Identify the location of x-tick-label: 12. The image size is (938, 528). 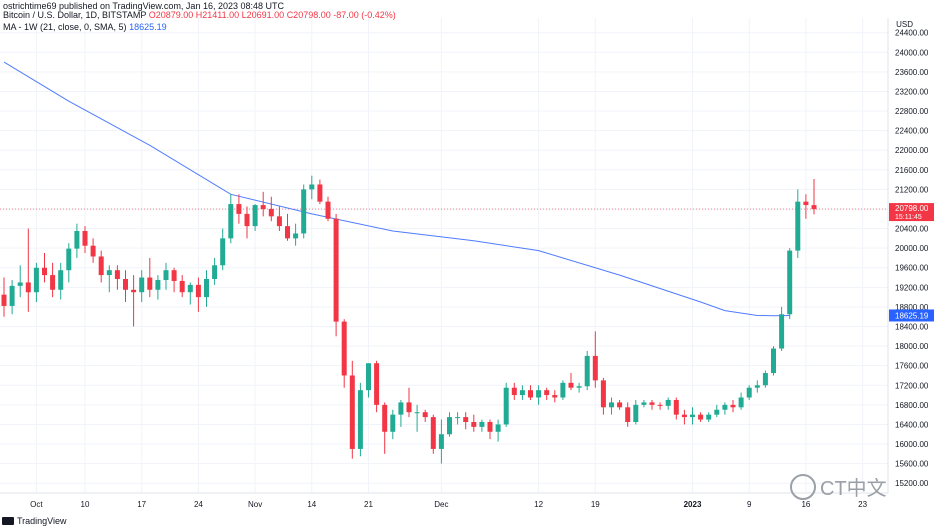
(538, 504).